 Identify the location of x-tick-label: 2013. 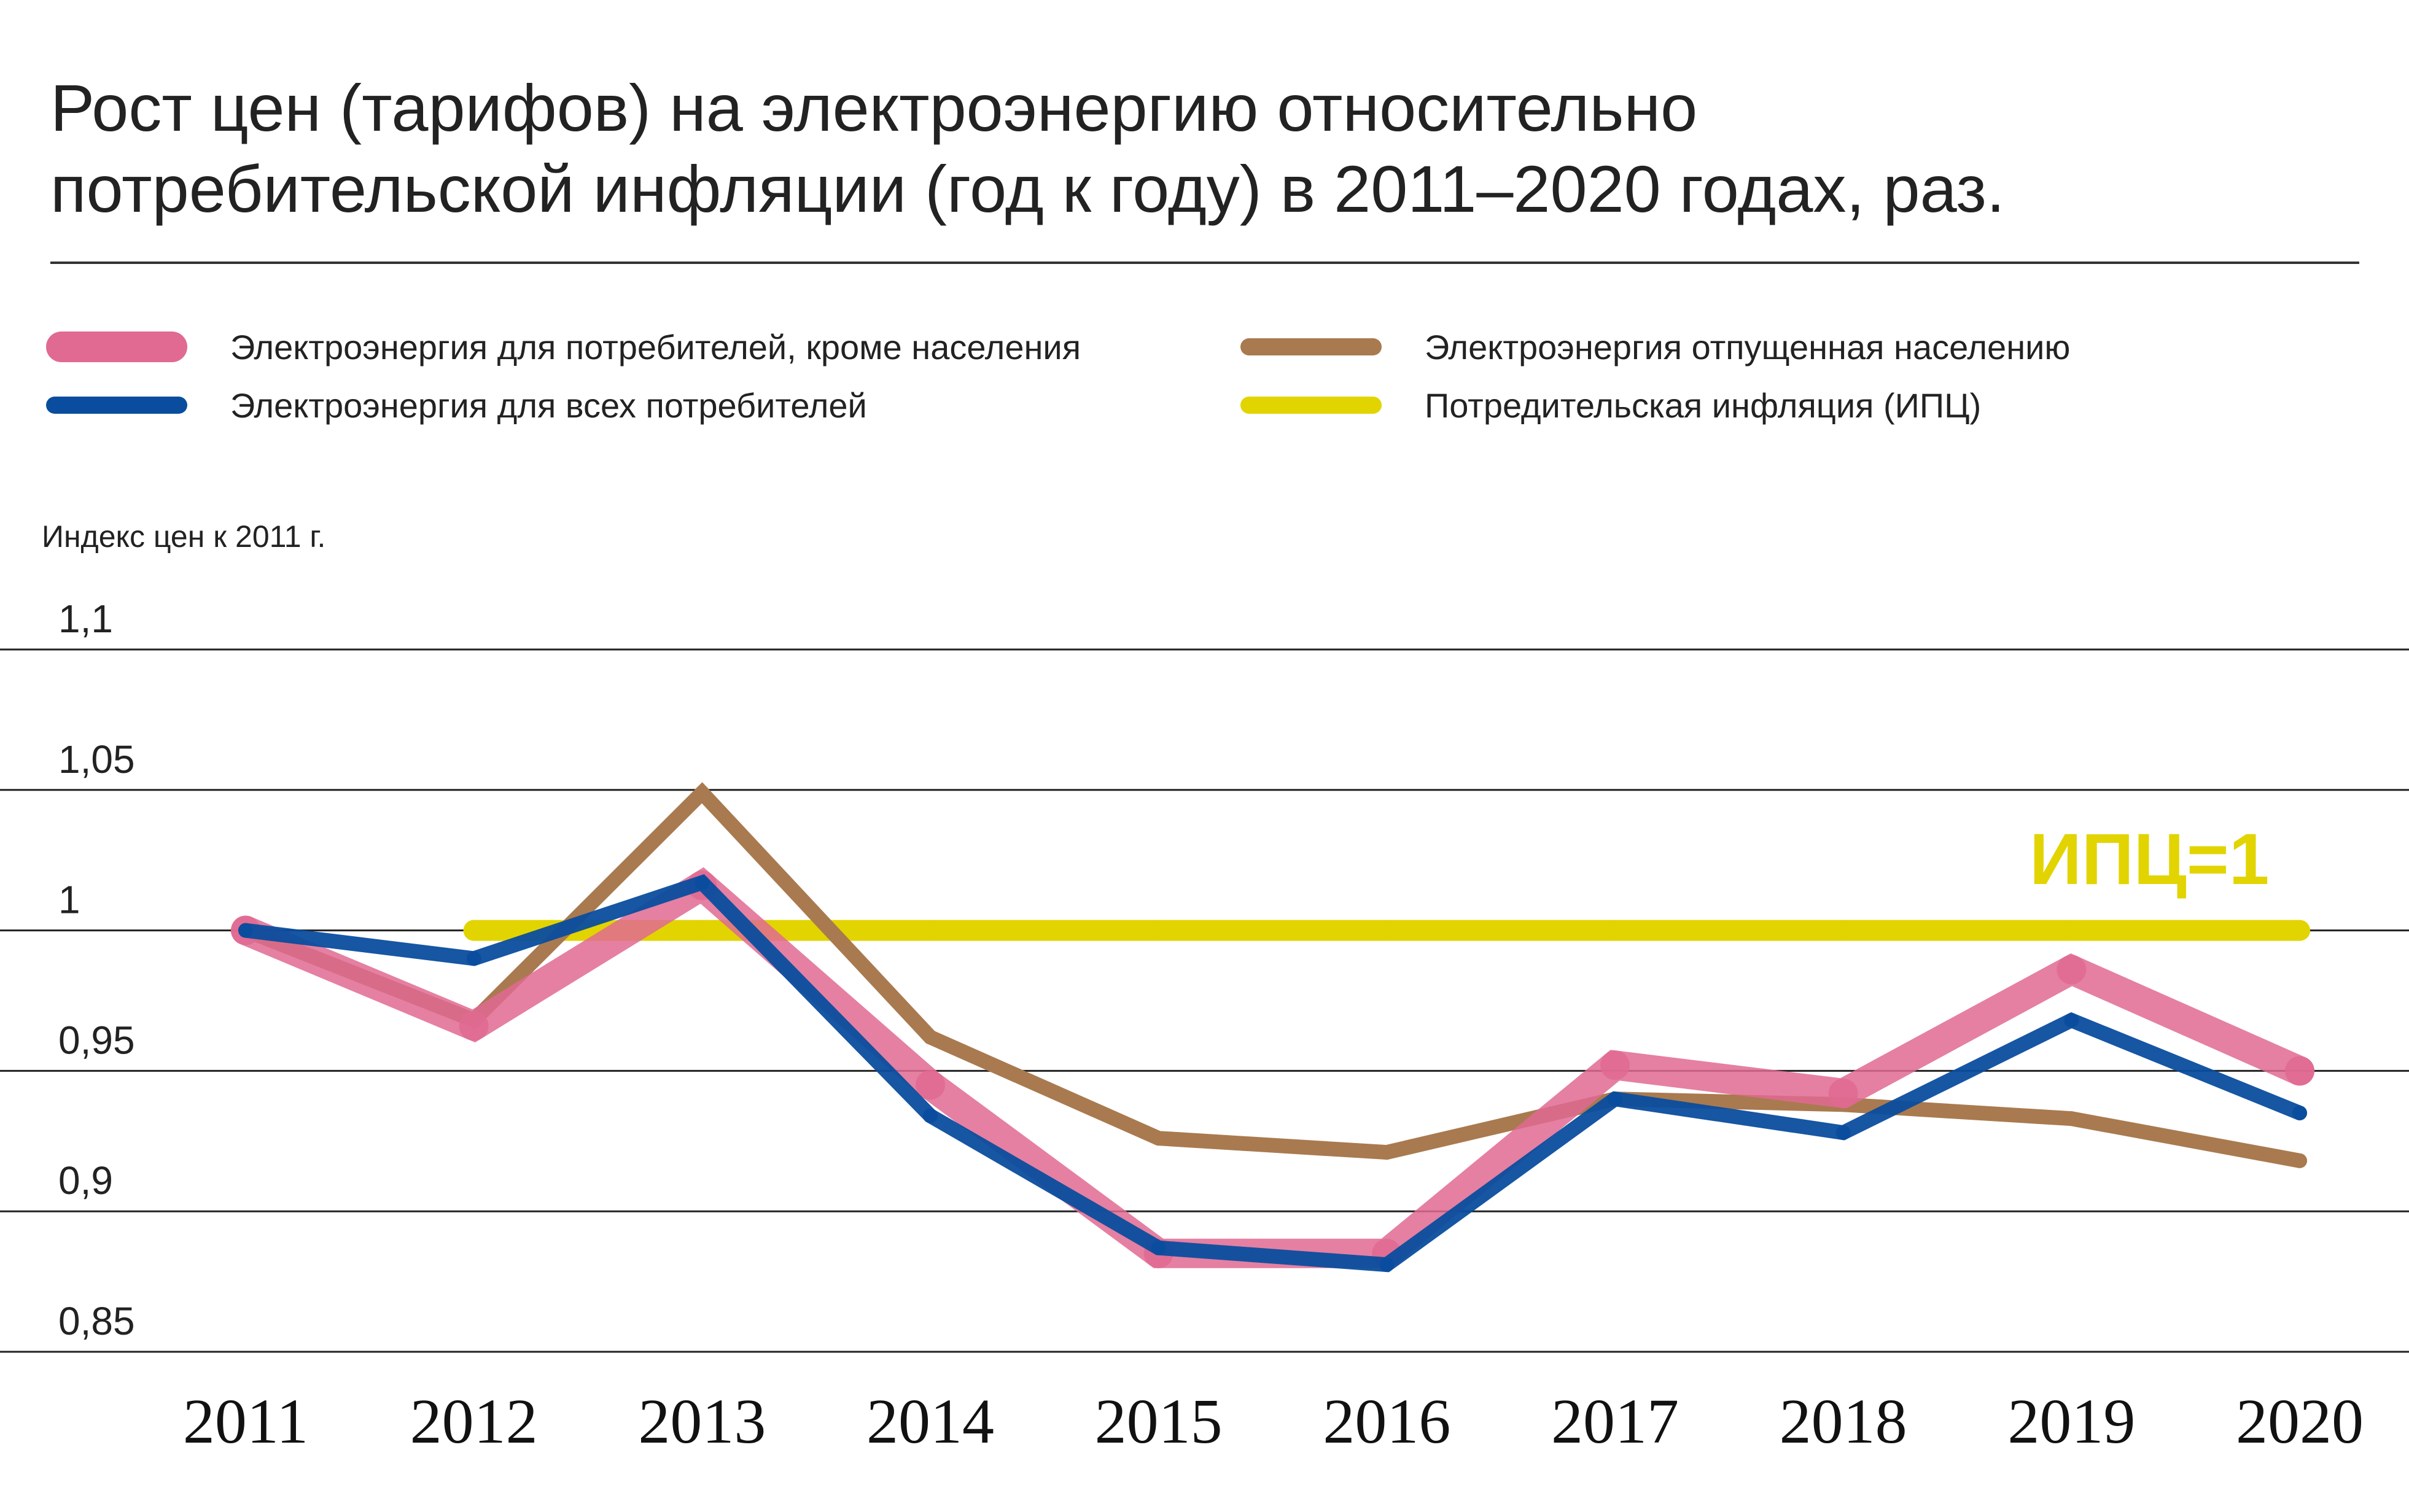
(702, 1421).